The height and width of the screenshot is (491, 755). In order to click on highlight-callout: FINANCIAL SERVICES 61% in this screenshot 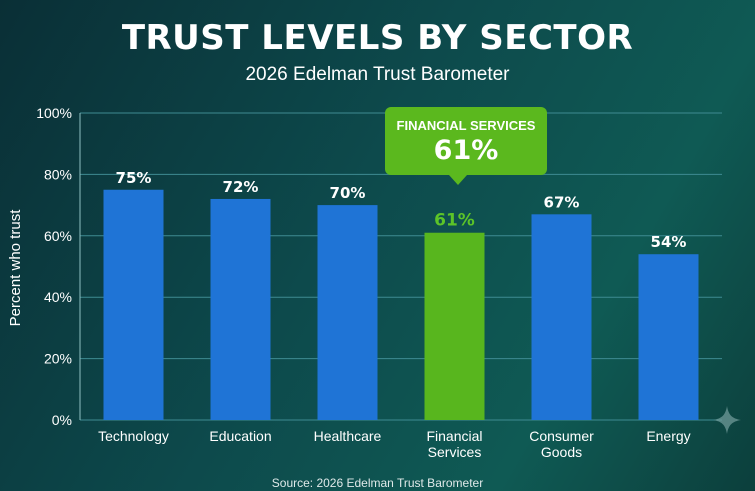, I will do `click(466, 146)`.